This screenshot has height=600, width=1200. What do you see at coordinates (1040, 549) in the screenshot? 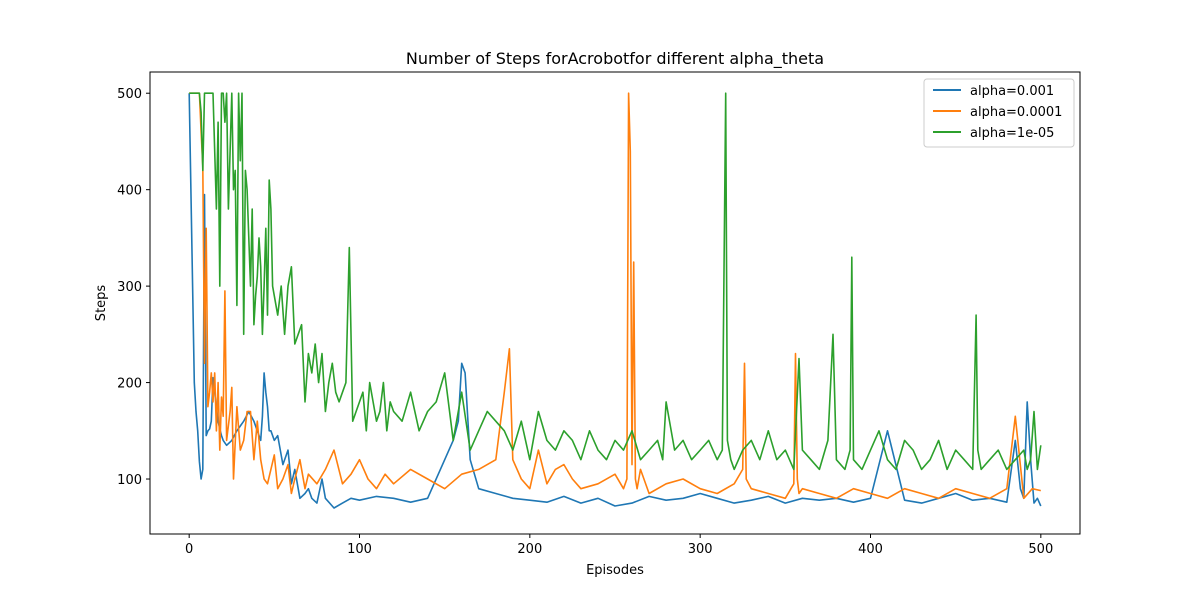
I see `x-tick-label: 500` at bounding box center [1040, 549].